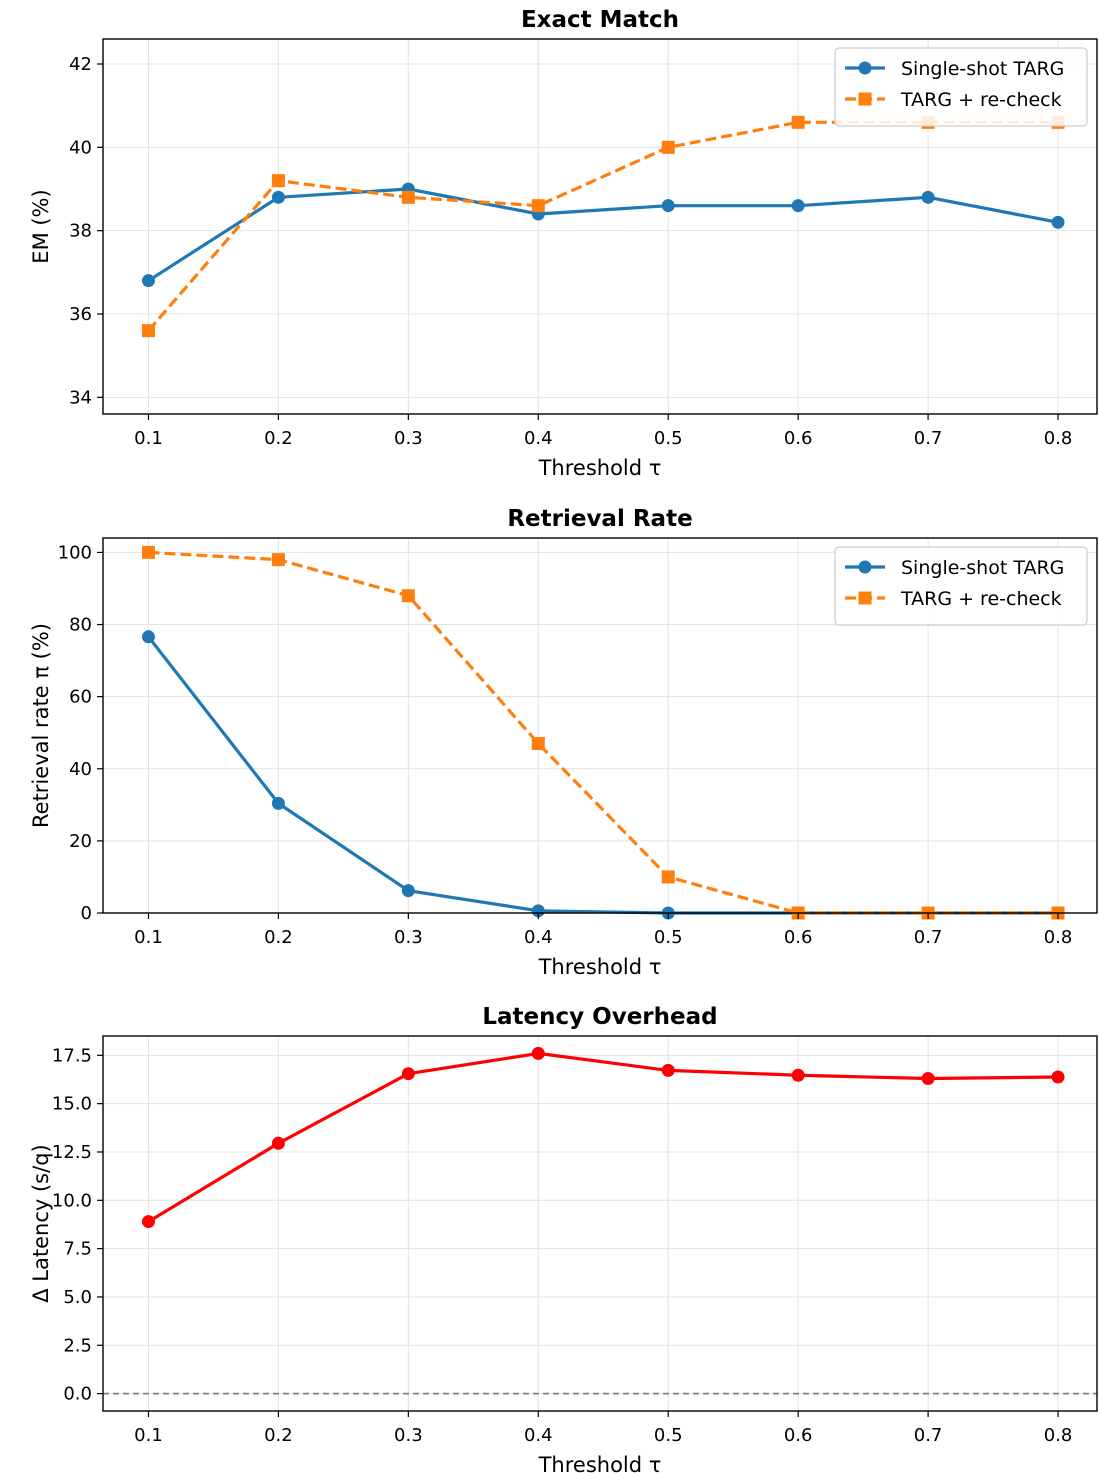 This screenshot has width=1099, height=1473. I want to click on y-tick-label: 5.0, so click(77, 1297).